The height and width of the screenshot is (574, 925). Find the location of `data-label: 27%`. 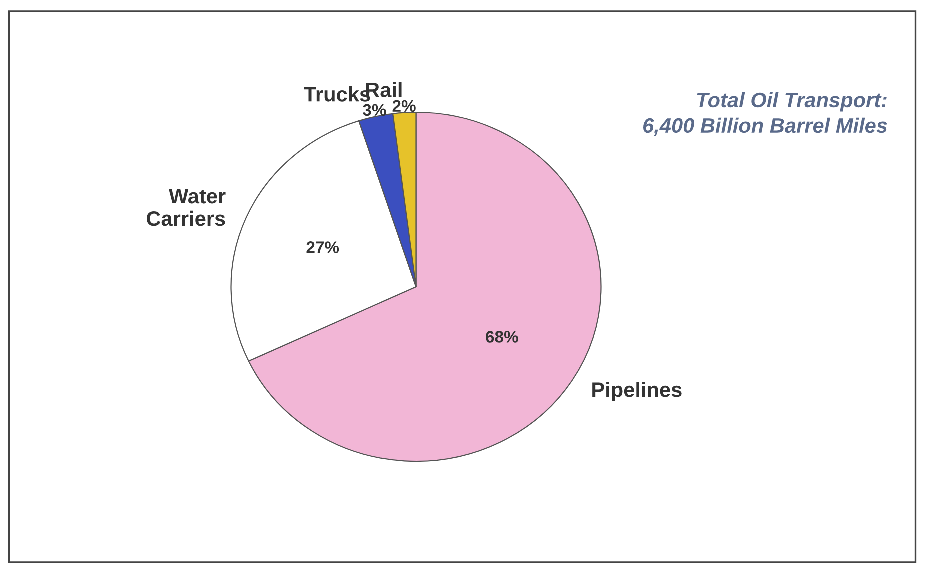

data-label: 27% is located at coordinates (323, 248).